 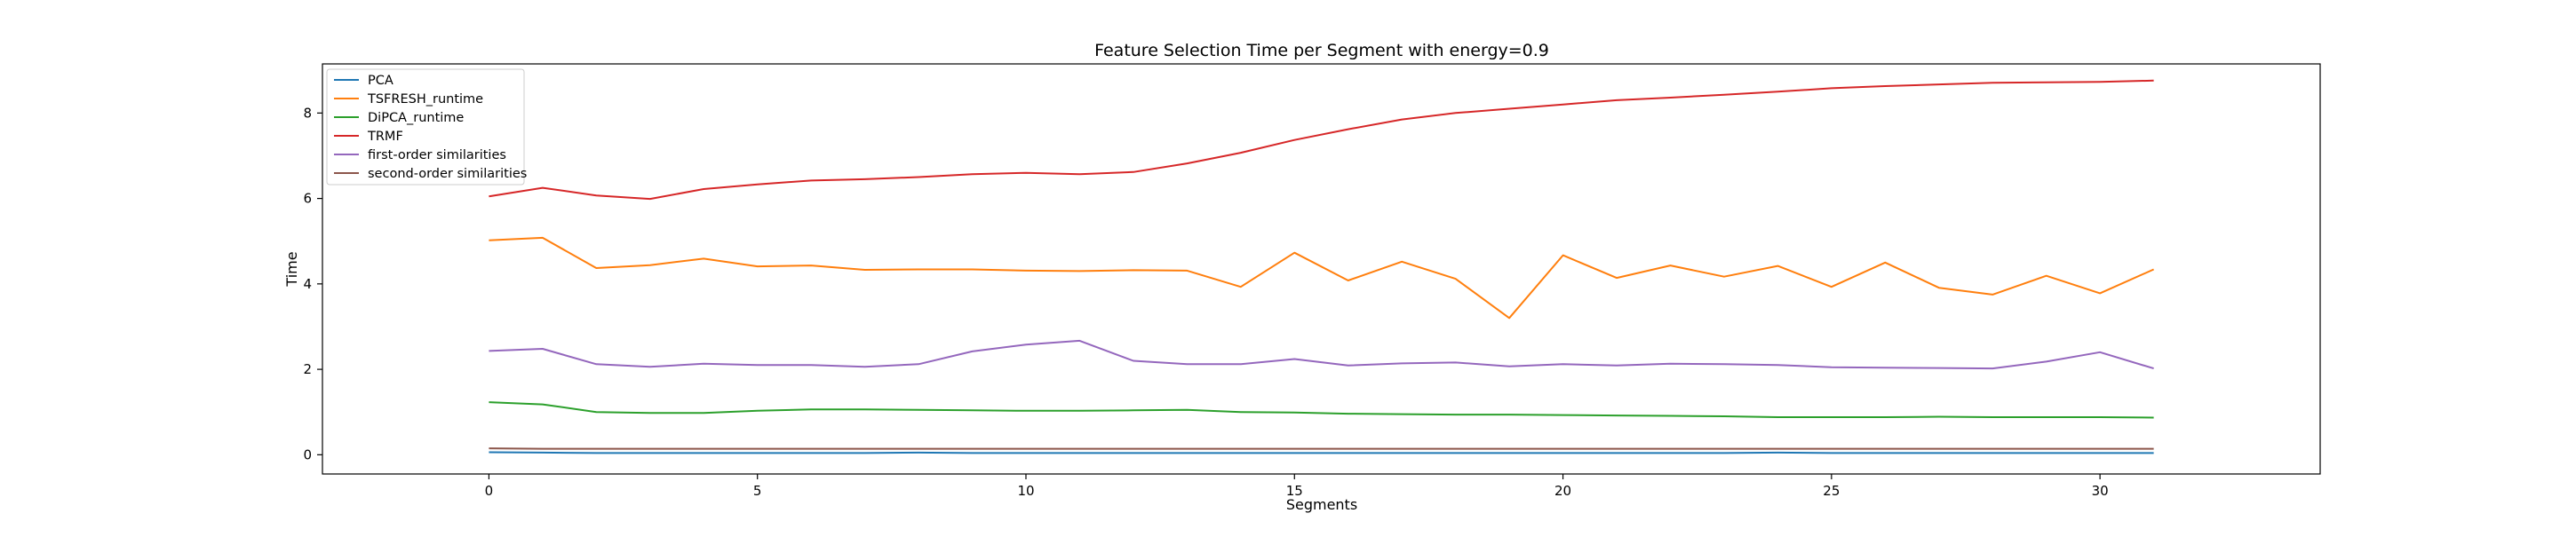 I want to click on y-axis-label: Time, so click(x=291, y=269).